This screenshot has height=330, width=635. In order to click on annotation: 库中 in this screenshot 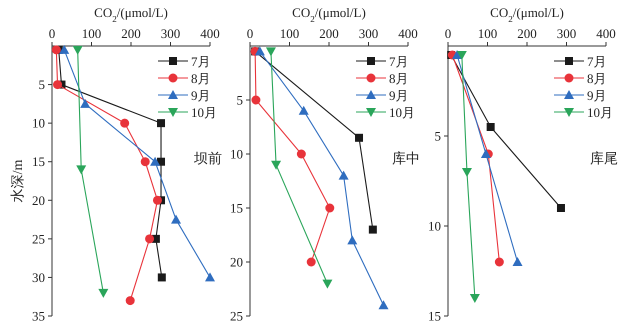, I will do `click(406, 159)`.